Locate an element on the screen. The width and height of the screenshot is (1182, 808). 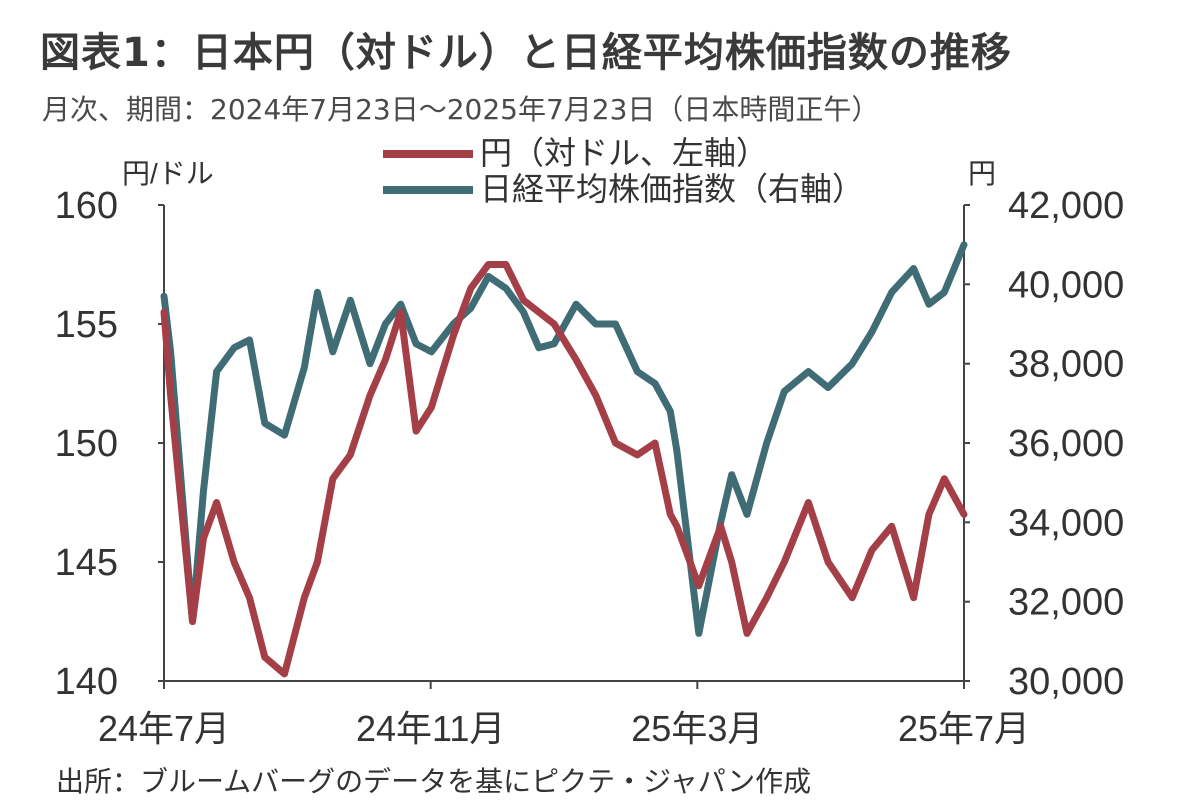
chart-subtitle: 月次、期間：2024年7月23日～2025年7月23日（日本時間正午） is located at coordinates (461, 109).